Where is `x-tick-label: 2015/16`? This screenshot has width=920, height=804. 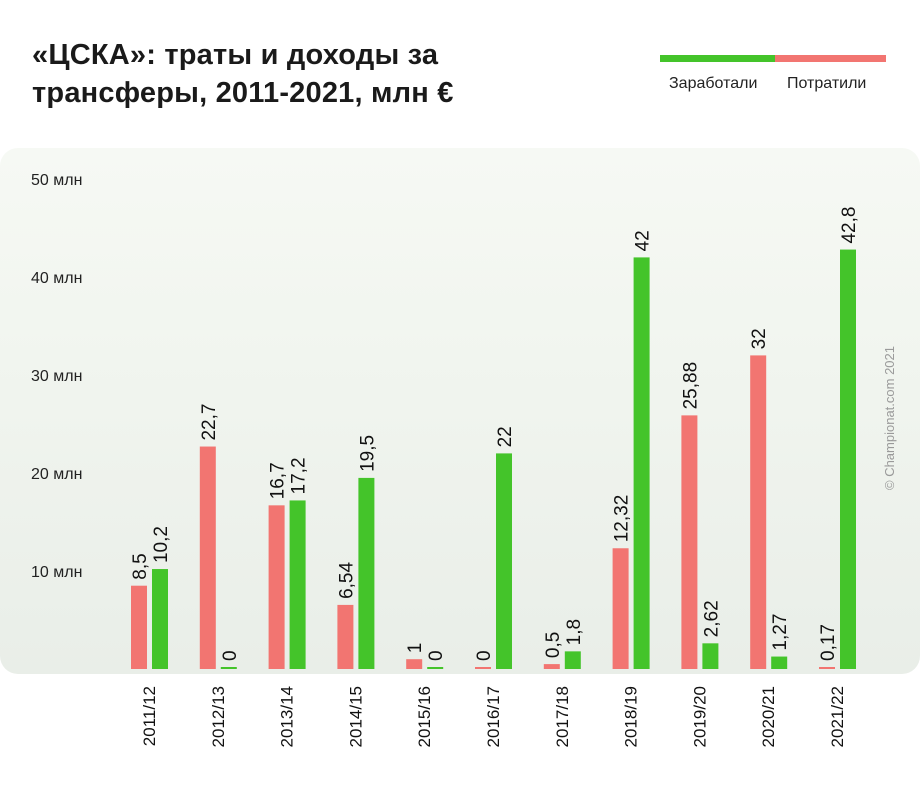
x-tick-label: 2015/16 is located at coordinates (424, 716).